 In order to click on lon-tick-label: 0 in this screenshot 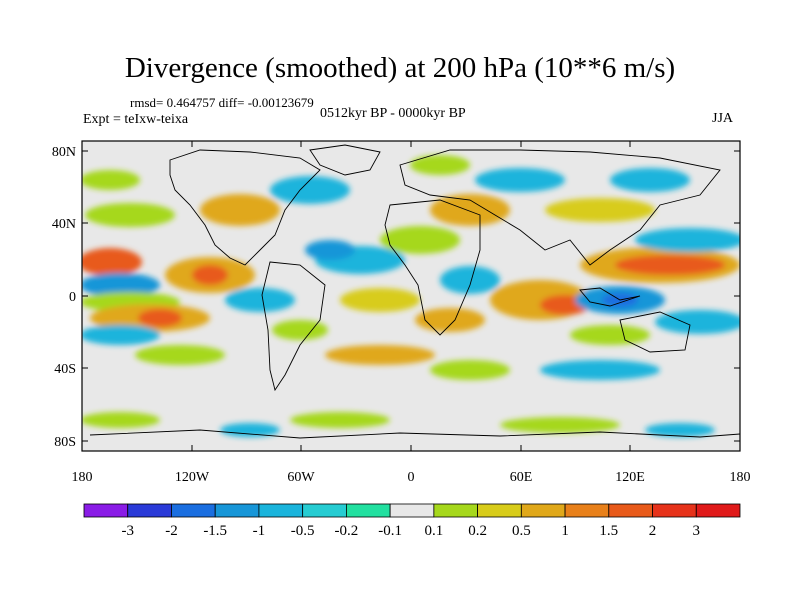, I will do `click(411, 477)`.